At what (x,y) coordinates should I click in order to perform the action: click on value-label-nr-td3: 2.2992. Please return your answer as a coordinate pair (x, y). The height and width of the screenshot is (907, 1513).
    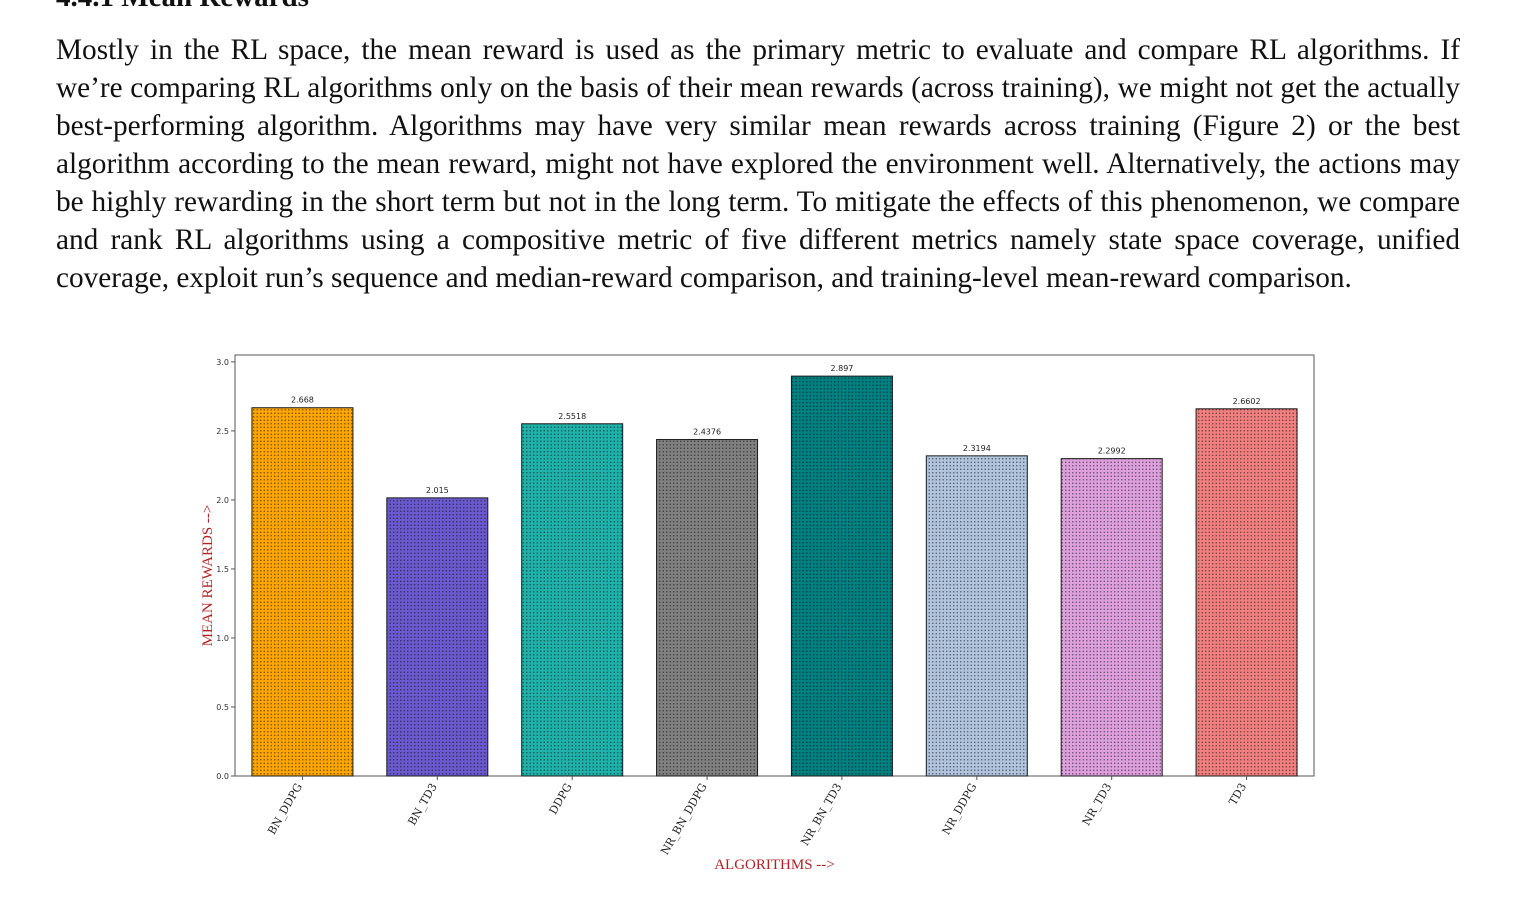
    Looking at the image, I should click on (1112, 451).